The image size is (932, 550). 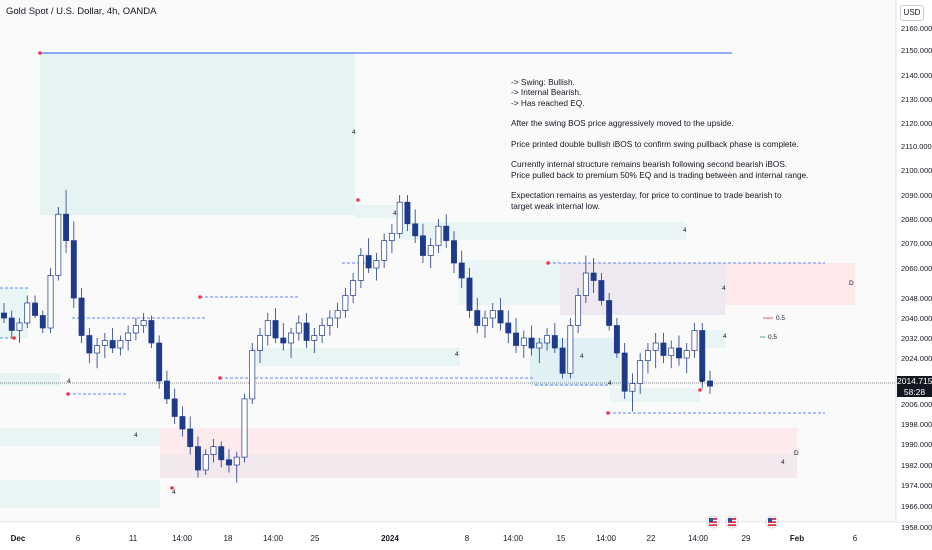 I want to click on price-tick-label: 1974.000, so click(x=916, y=485).